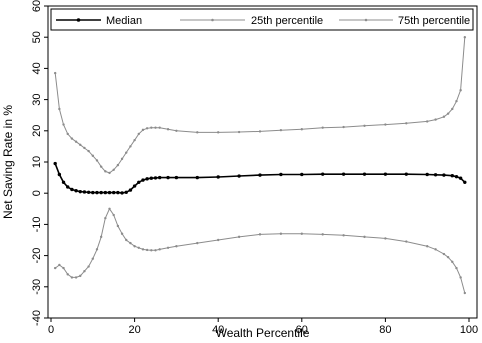 The height and width of the screenshot is (343, 482). Describe the element at coordinates (37, 224) in the screenshot. I see `y-tick-label: -10` at that location.